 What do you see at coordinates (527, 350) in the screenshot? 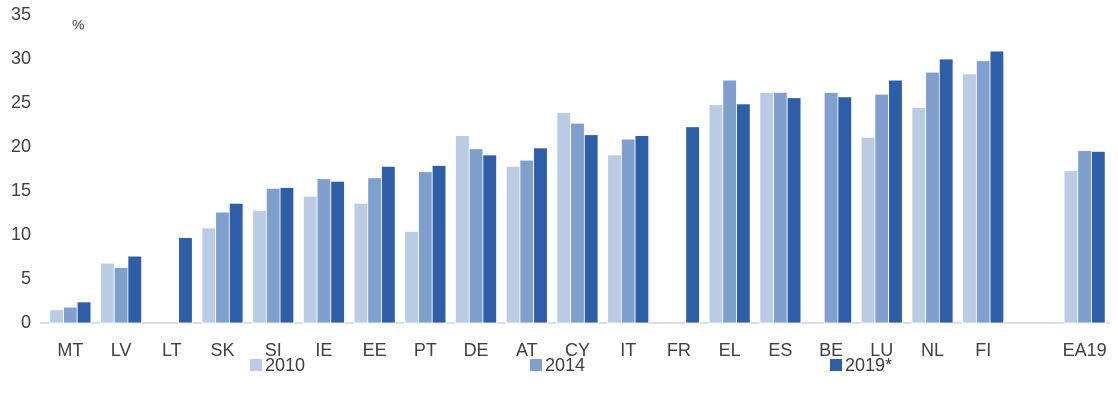
I see `x-tick-label: AT` at bounding box center [527, 350].